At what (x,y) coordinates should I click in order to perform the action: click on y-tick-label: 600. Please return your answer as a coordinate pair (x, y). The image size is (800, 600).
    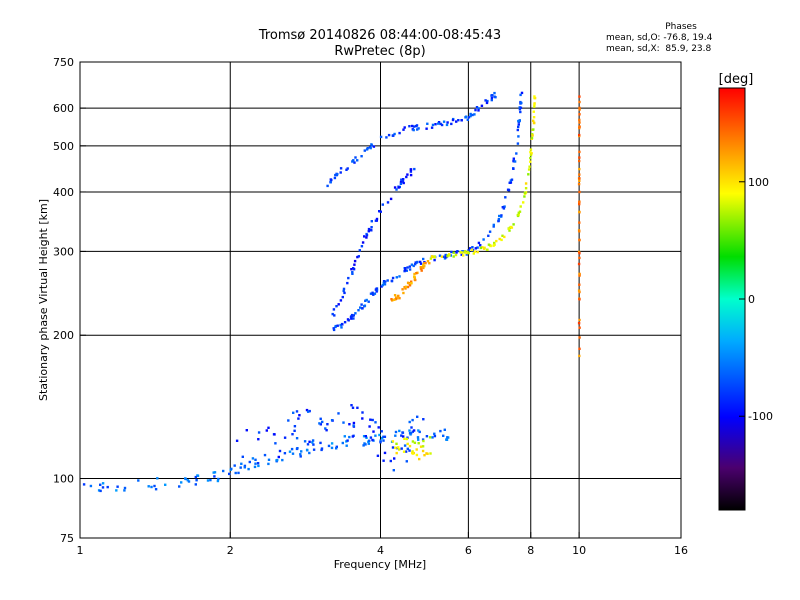
    Looking at the image, I should click on (63, 108).